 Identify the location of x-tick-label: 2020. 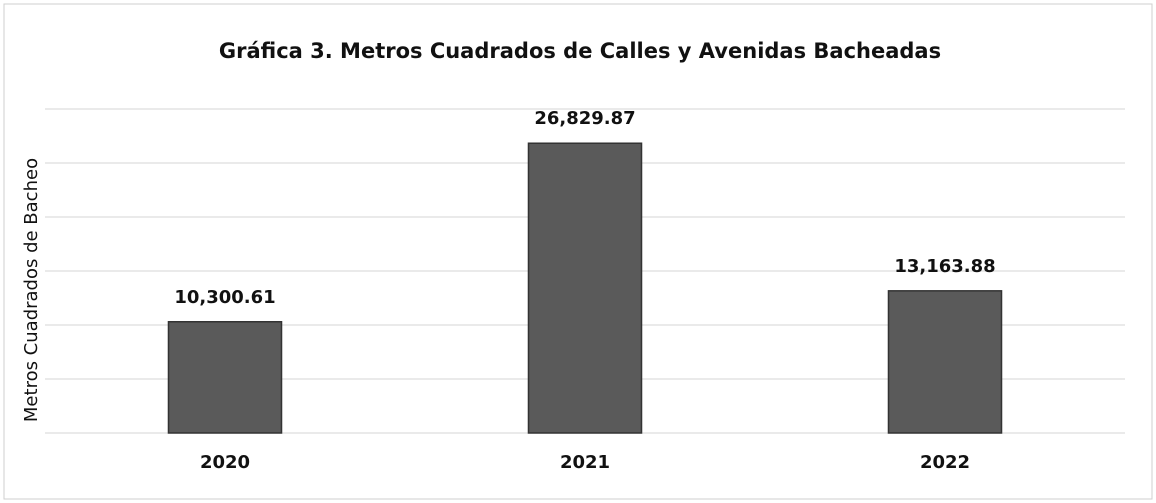
(225, 462).